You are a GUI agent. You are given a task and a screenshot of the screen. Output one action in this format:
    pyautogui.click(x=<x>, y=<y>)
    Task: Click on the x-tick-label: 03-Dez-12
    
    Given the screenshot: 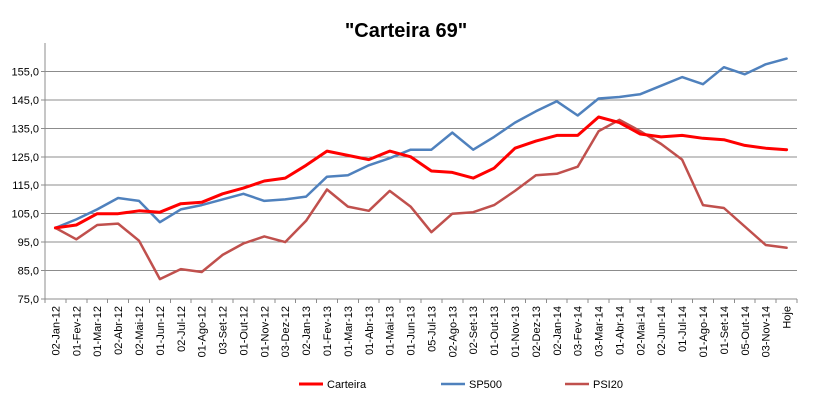 What is the action you would take?
    pyautogui.click(x=286, y=331)
    